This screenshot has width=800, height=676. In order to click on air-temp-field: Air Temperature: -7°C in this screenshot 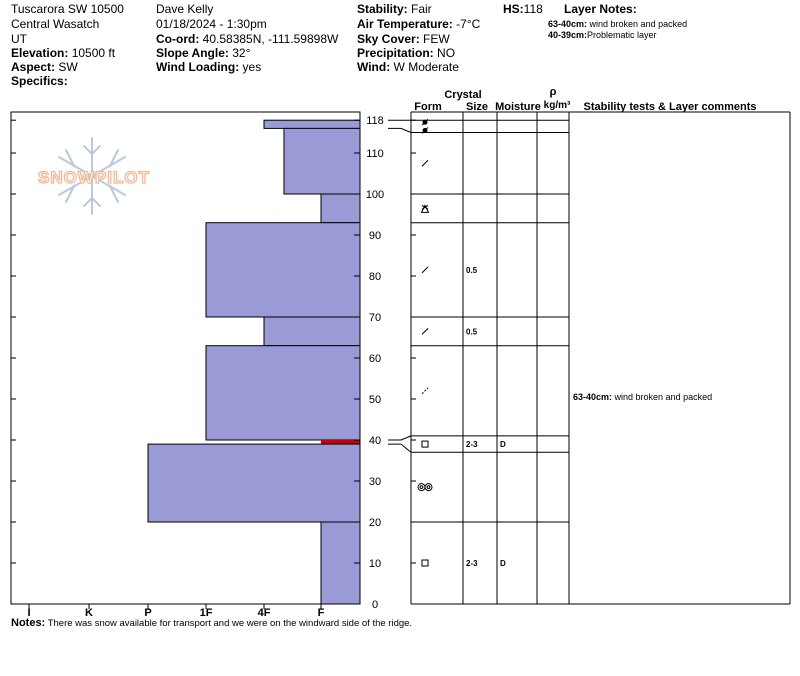, I will do `click(418, 24)`.